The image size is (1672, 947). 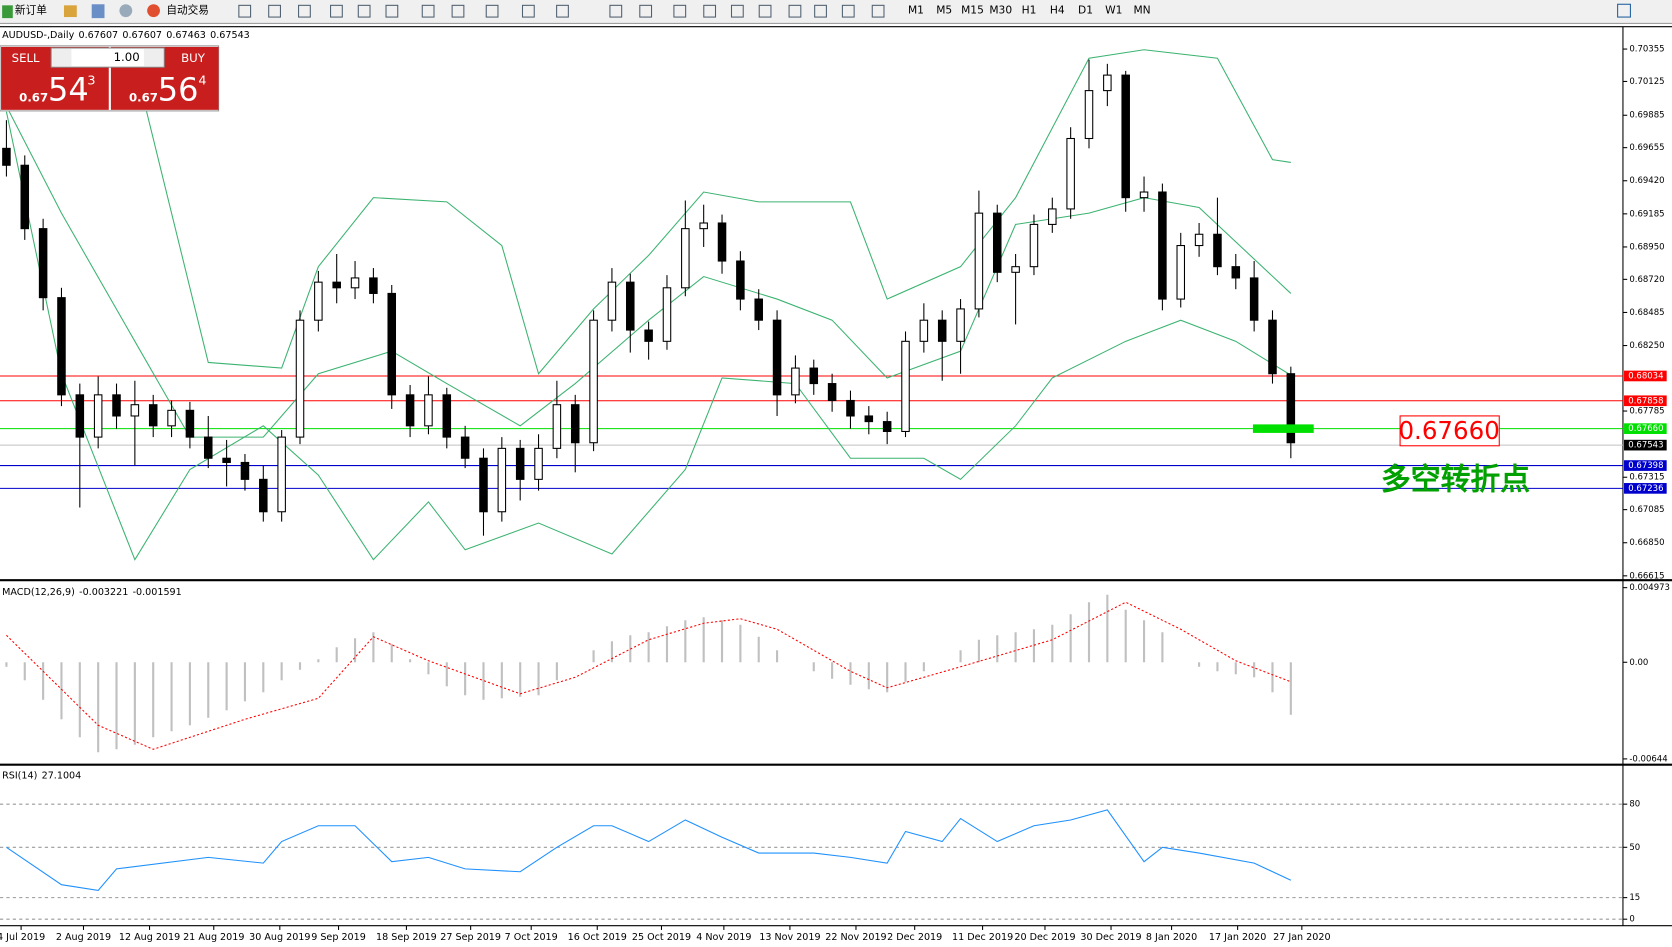 What do you see at coordinates (7, 12) in the screenshot?
I see `new-order-icon` at bounding box center [7, 12].